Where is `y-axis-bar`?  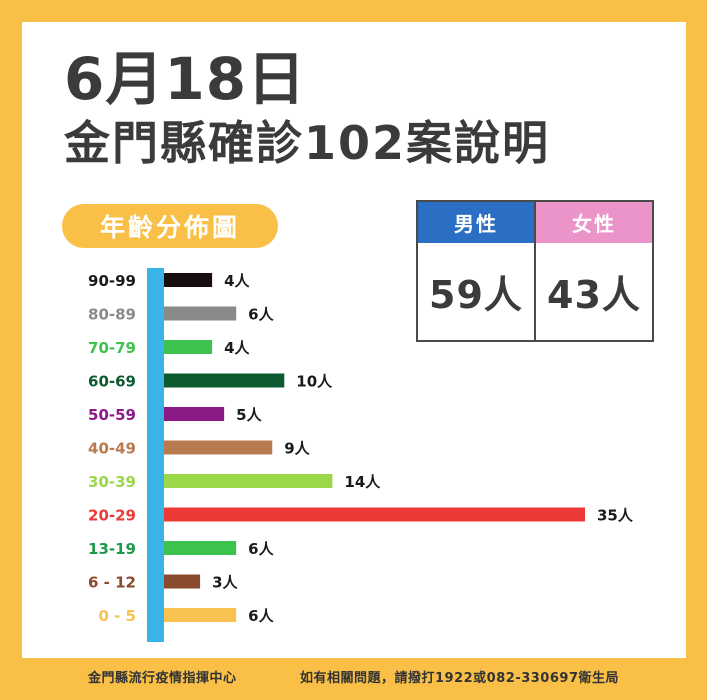
y-axis-bar is located at coordinates (155, 455).